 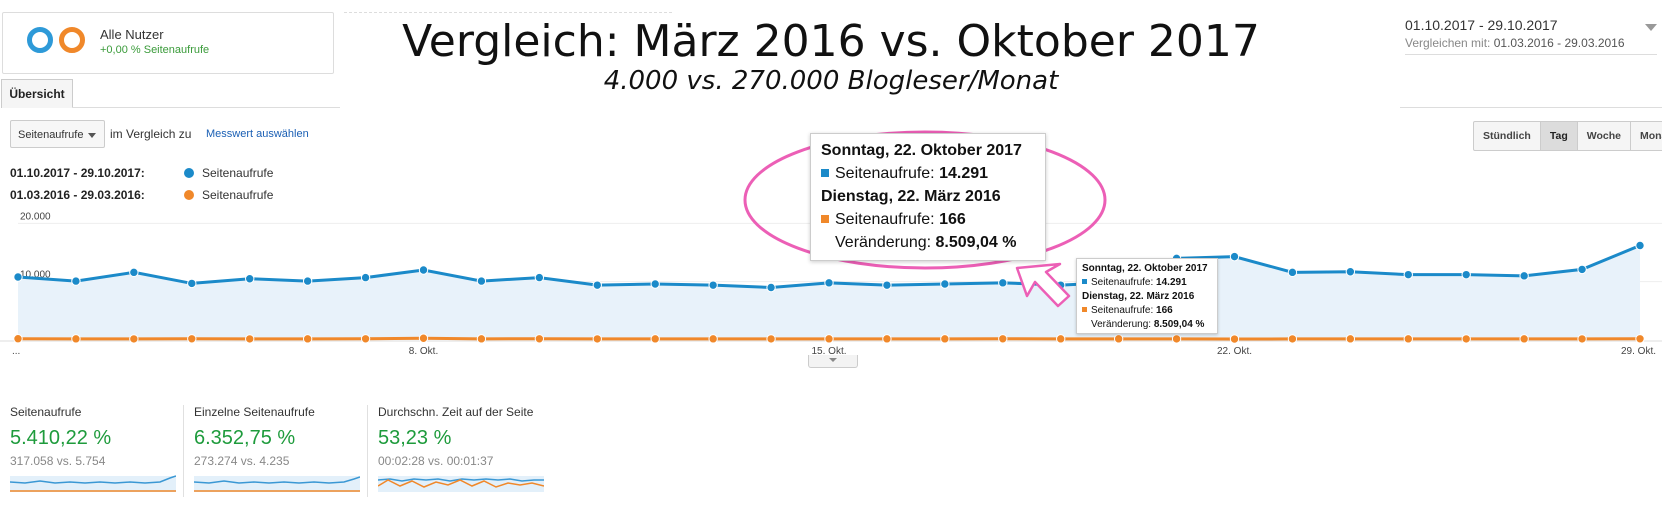 I want to click on tab-divider, so click(x=206, y=107).